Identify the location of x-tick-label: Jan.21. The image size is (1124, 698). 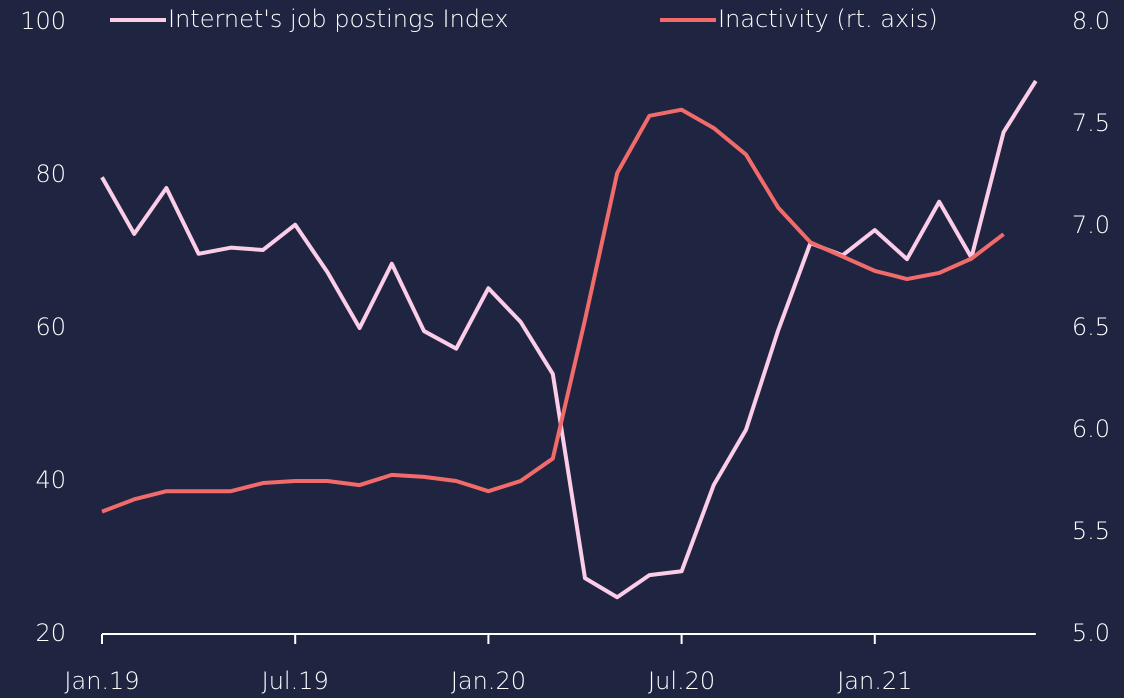
(874, 681).